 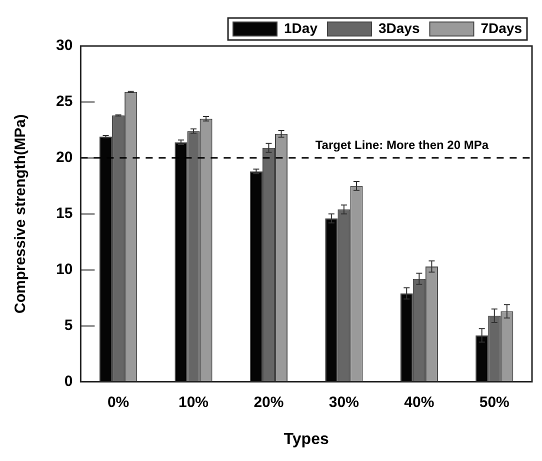 What do you see at coordinates (64, 45) in the screenshot?
I see `y-tick-label: 30` at bounding box center [64, 45].